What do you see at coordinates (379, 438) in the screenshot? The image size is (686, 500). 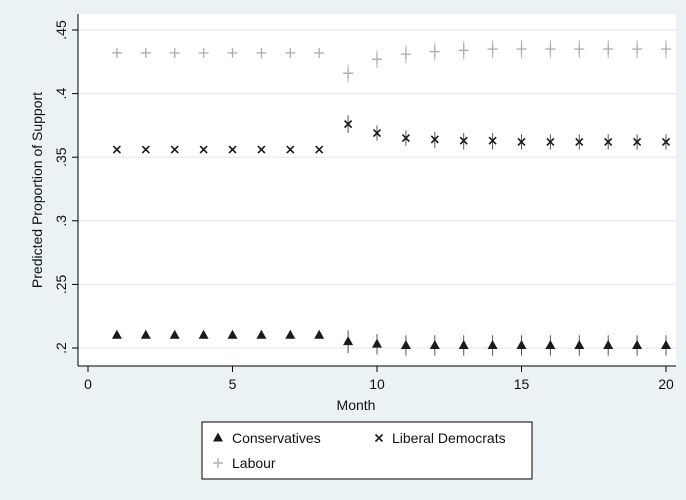 I see `legend-liberal-democrats-marker` at bounding box center [379, 438].